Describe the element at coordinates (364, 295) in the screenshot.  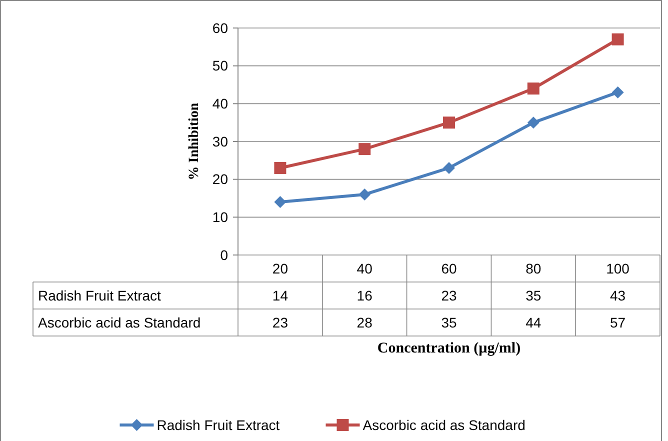
I see `data-label: 16` at that location.